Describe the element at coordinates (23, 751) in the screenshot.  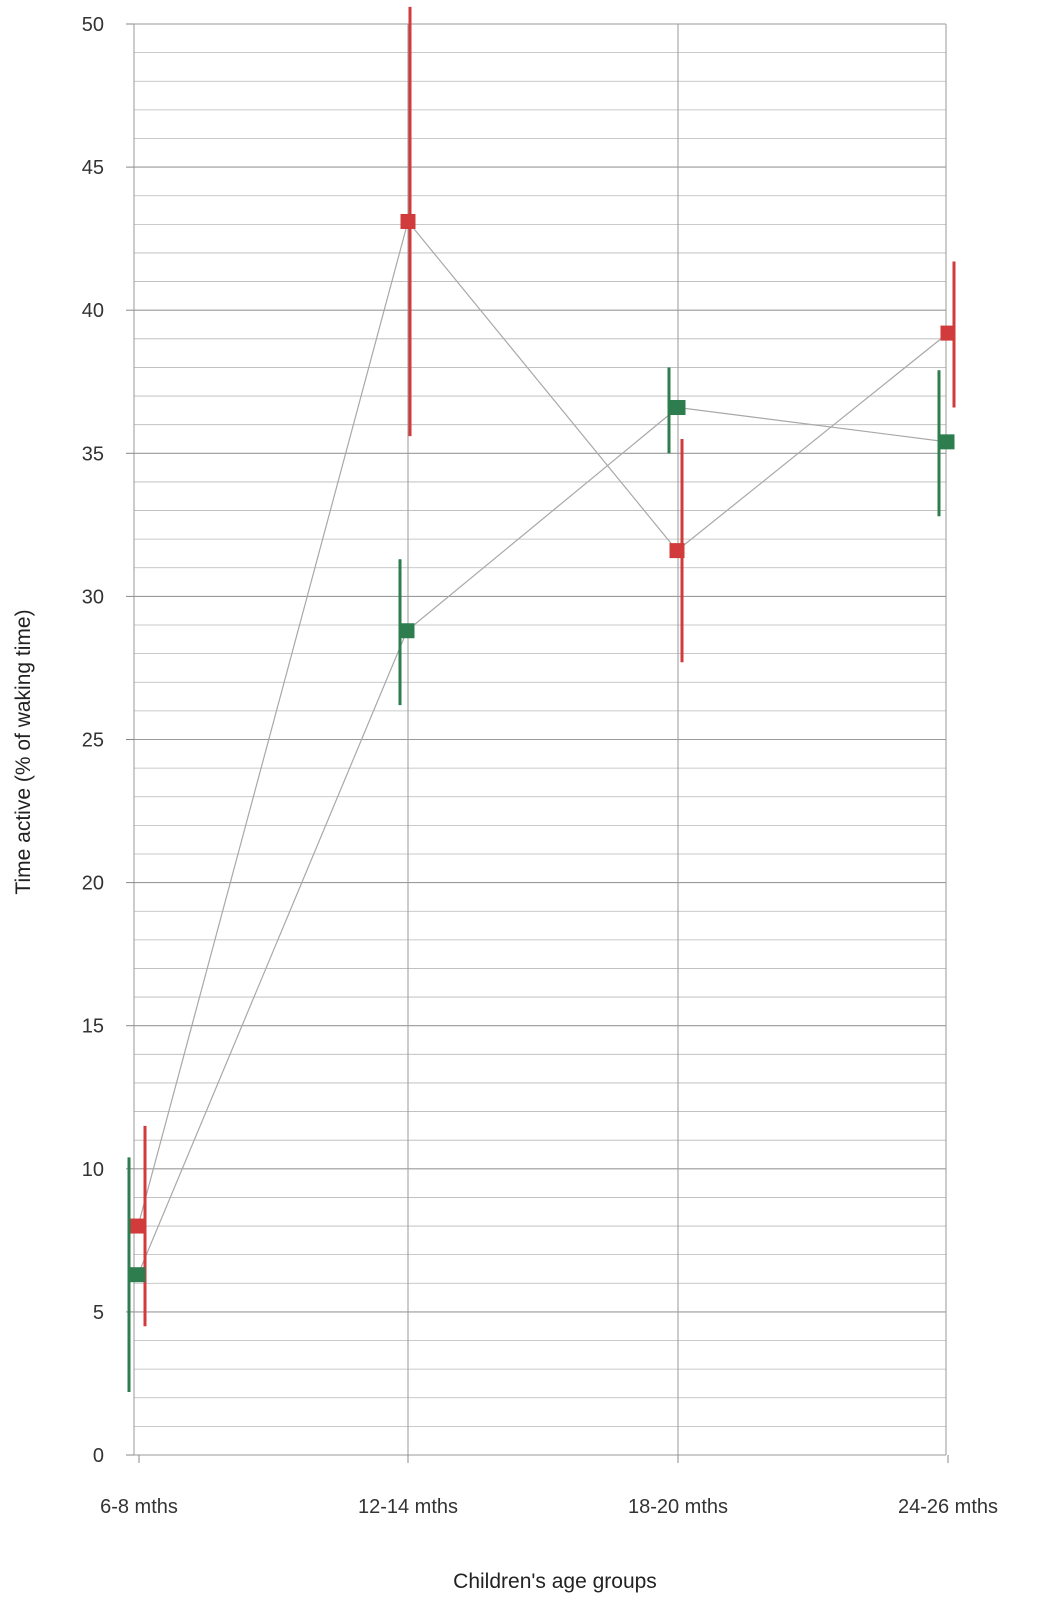
I see `y-axis-title: Time active (% of waking time)` at that location.